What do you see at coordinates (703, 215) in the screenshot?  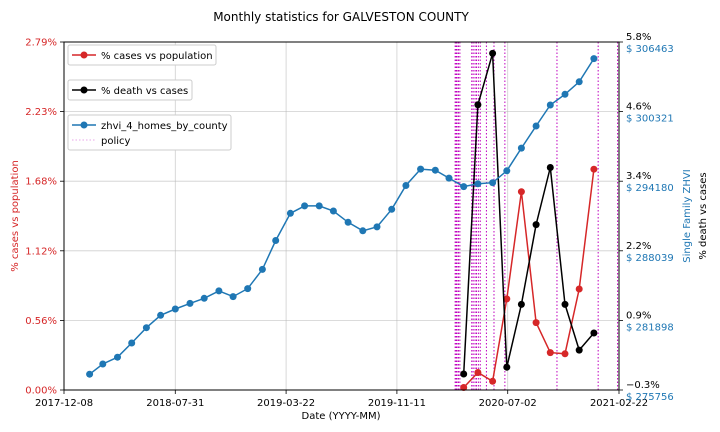 I see `y-axis-label-death: % death vs cases` at bounding box center [703, 215].